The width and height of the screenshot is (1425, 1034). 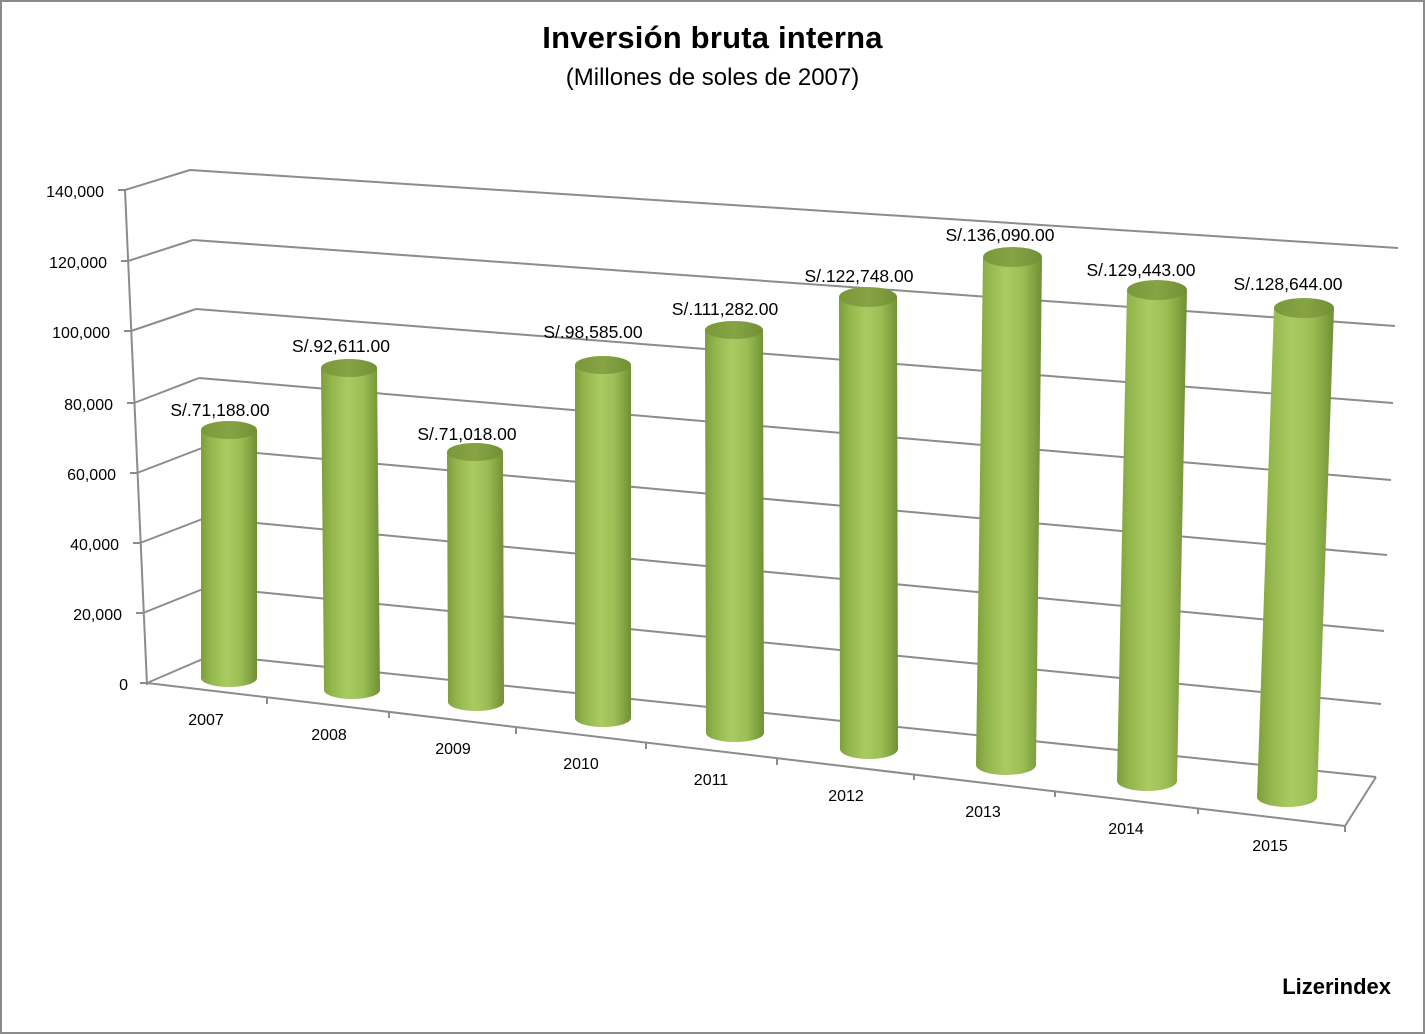 What do you see at coordinates (206, 720) in the screenshot?
I see `x-tick-label: 2007` at bounding box center [206, 720].